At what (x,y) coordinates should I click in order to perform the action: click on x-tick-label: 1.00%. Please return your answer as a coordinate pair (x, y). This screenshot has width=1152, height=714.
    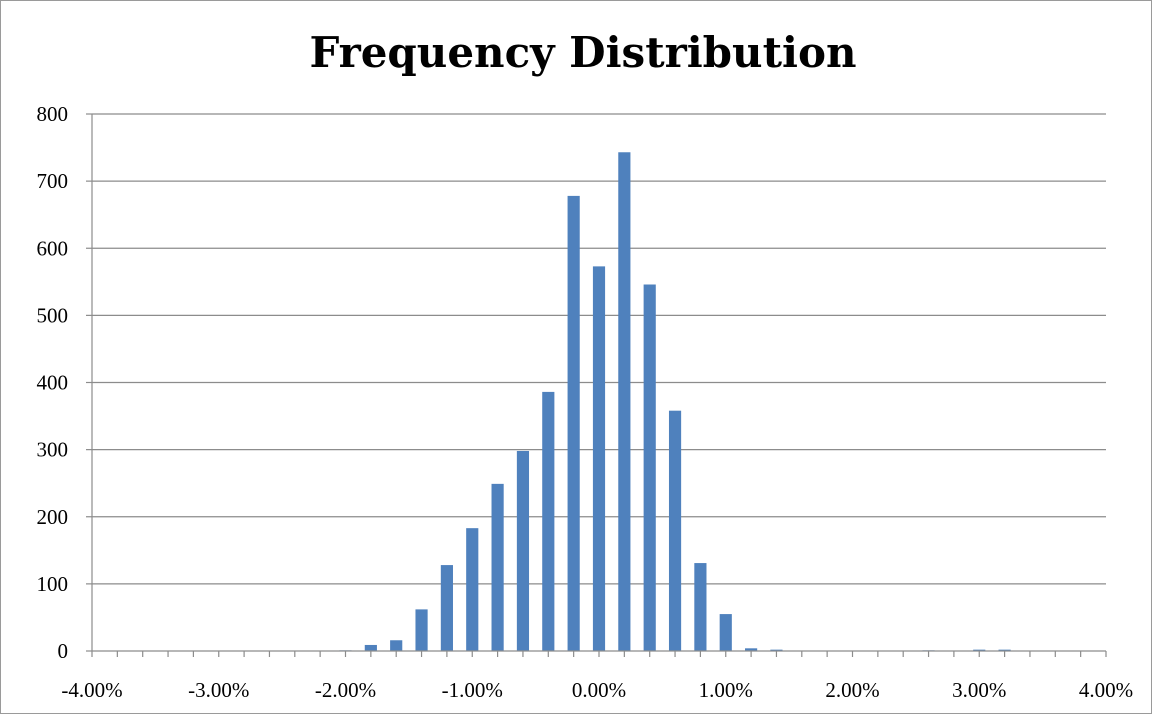
    Looking at the image, I should click on (726, 690).